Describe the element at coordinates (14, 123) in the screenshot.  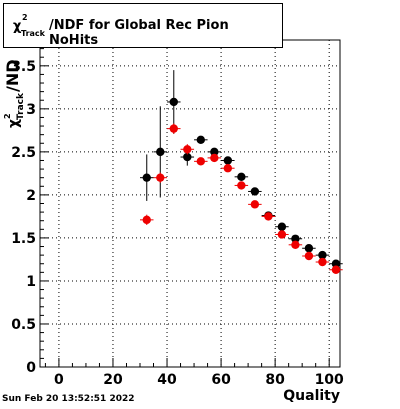
I see `y-label-chi: χ` at that location.